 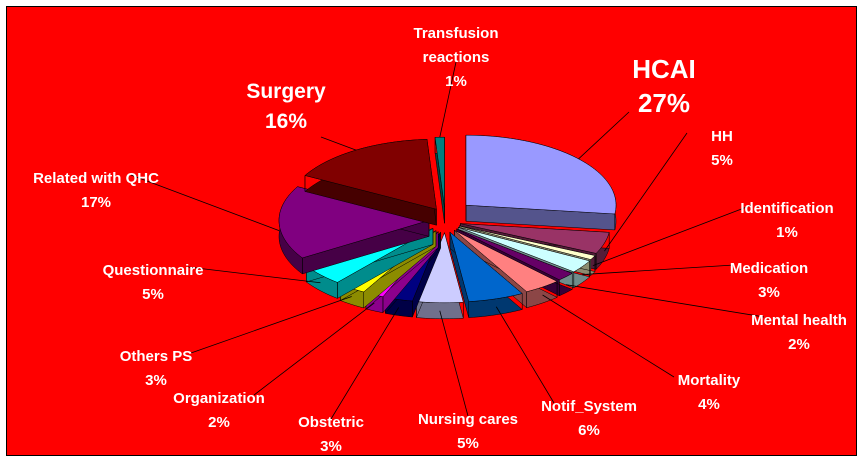 I want to click on slice-label: Obstetric 3%, so click(x=331, y=433).